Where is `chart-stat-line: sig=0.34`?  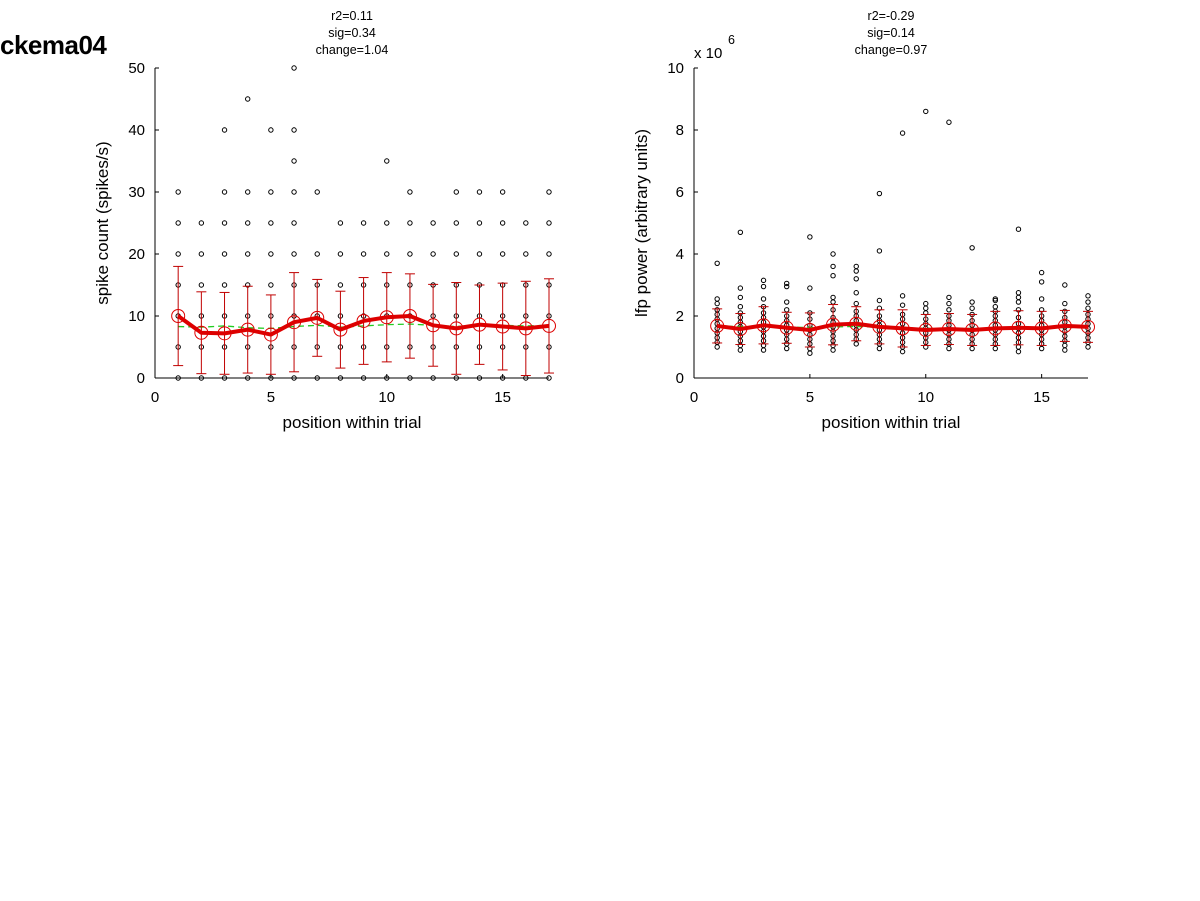
chart-stat-line: sig=0.34 is located at coordinates (352, 33).